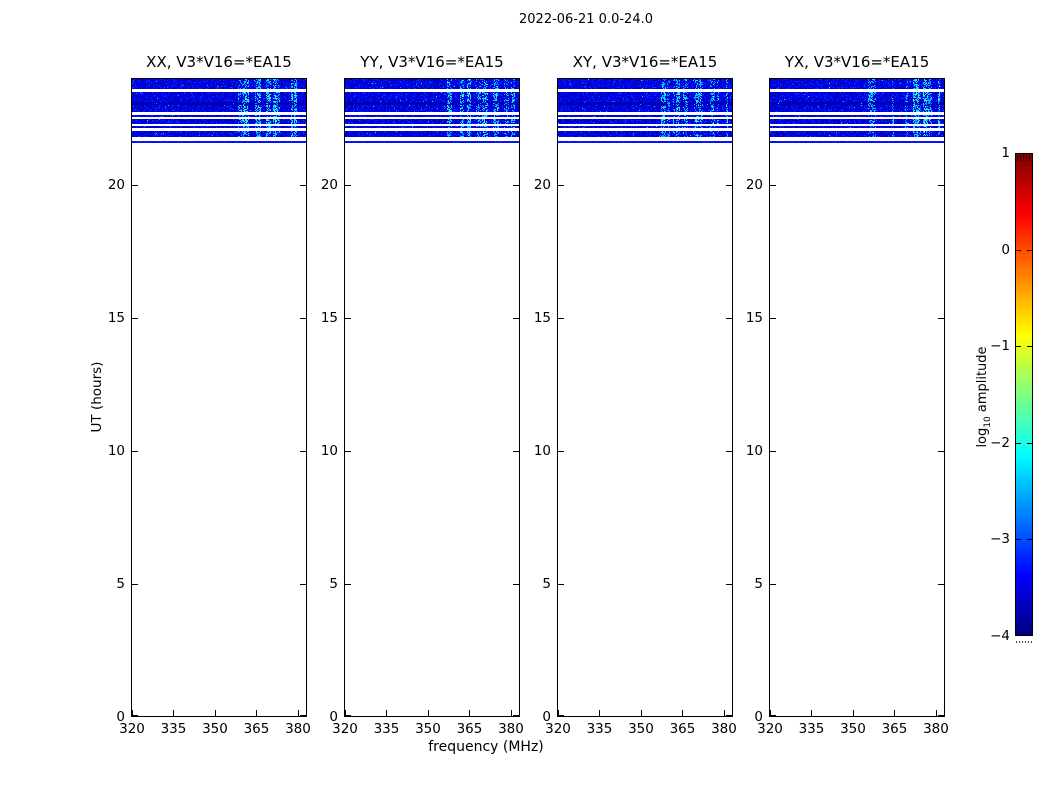 This screenshot has height=800, width=1050. What do you see at coordinates (1024, 394) in the screenshot?
I see `colorbar-gradient` at bounding box center [1024, 394].